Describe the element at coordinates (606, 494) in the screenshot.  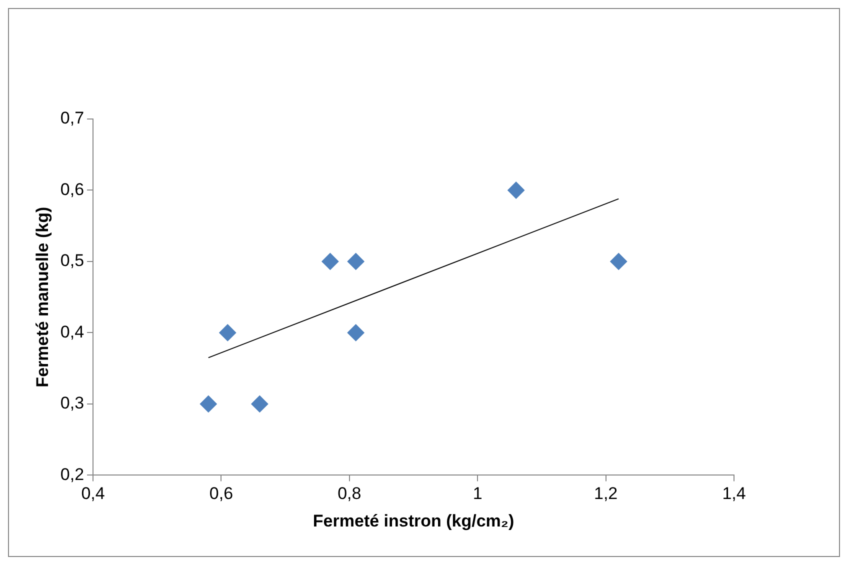
I see `x-tick-label: 1,2` at that location.